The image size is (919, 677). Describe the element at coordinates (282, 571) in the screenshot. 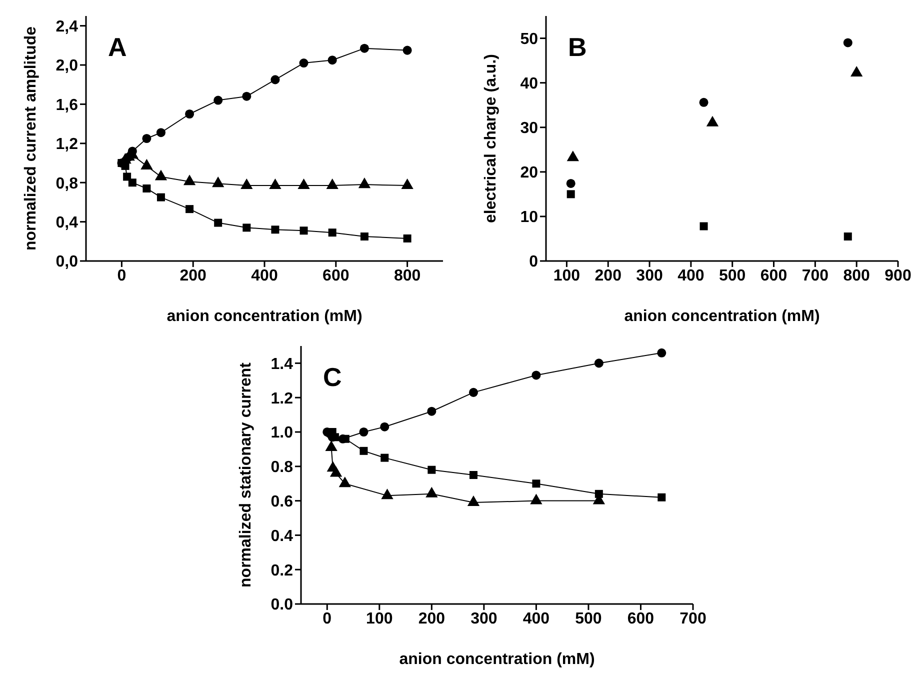

I see `y-tick-label: 0.2` at that location.